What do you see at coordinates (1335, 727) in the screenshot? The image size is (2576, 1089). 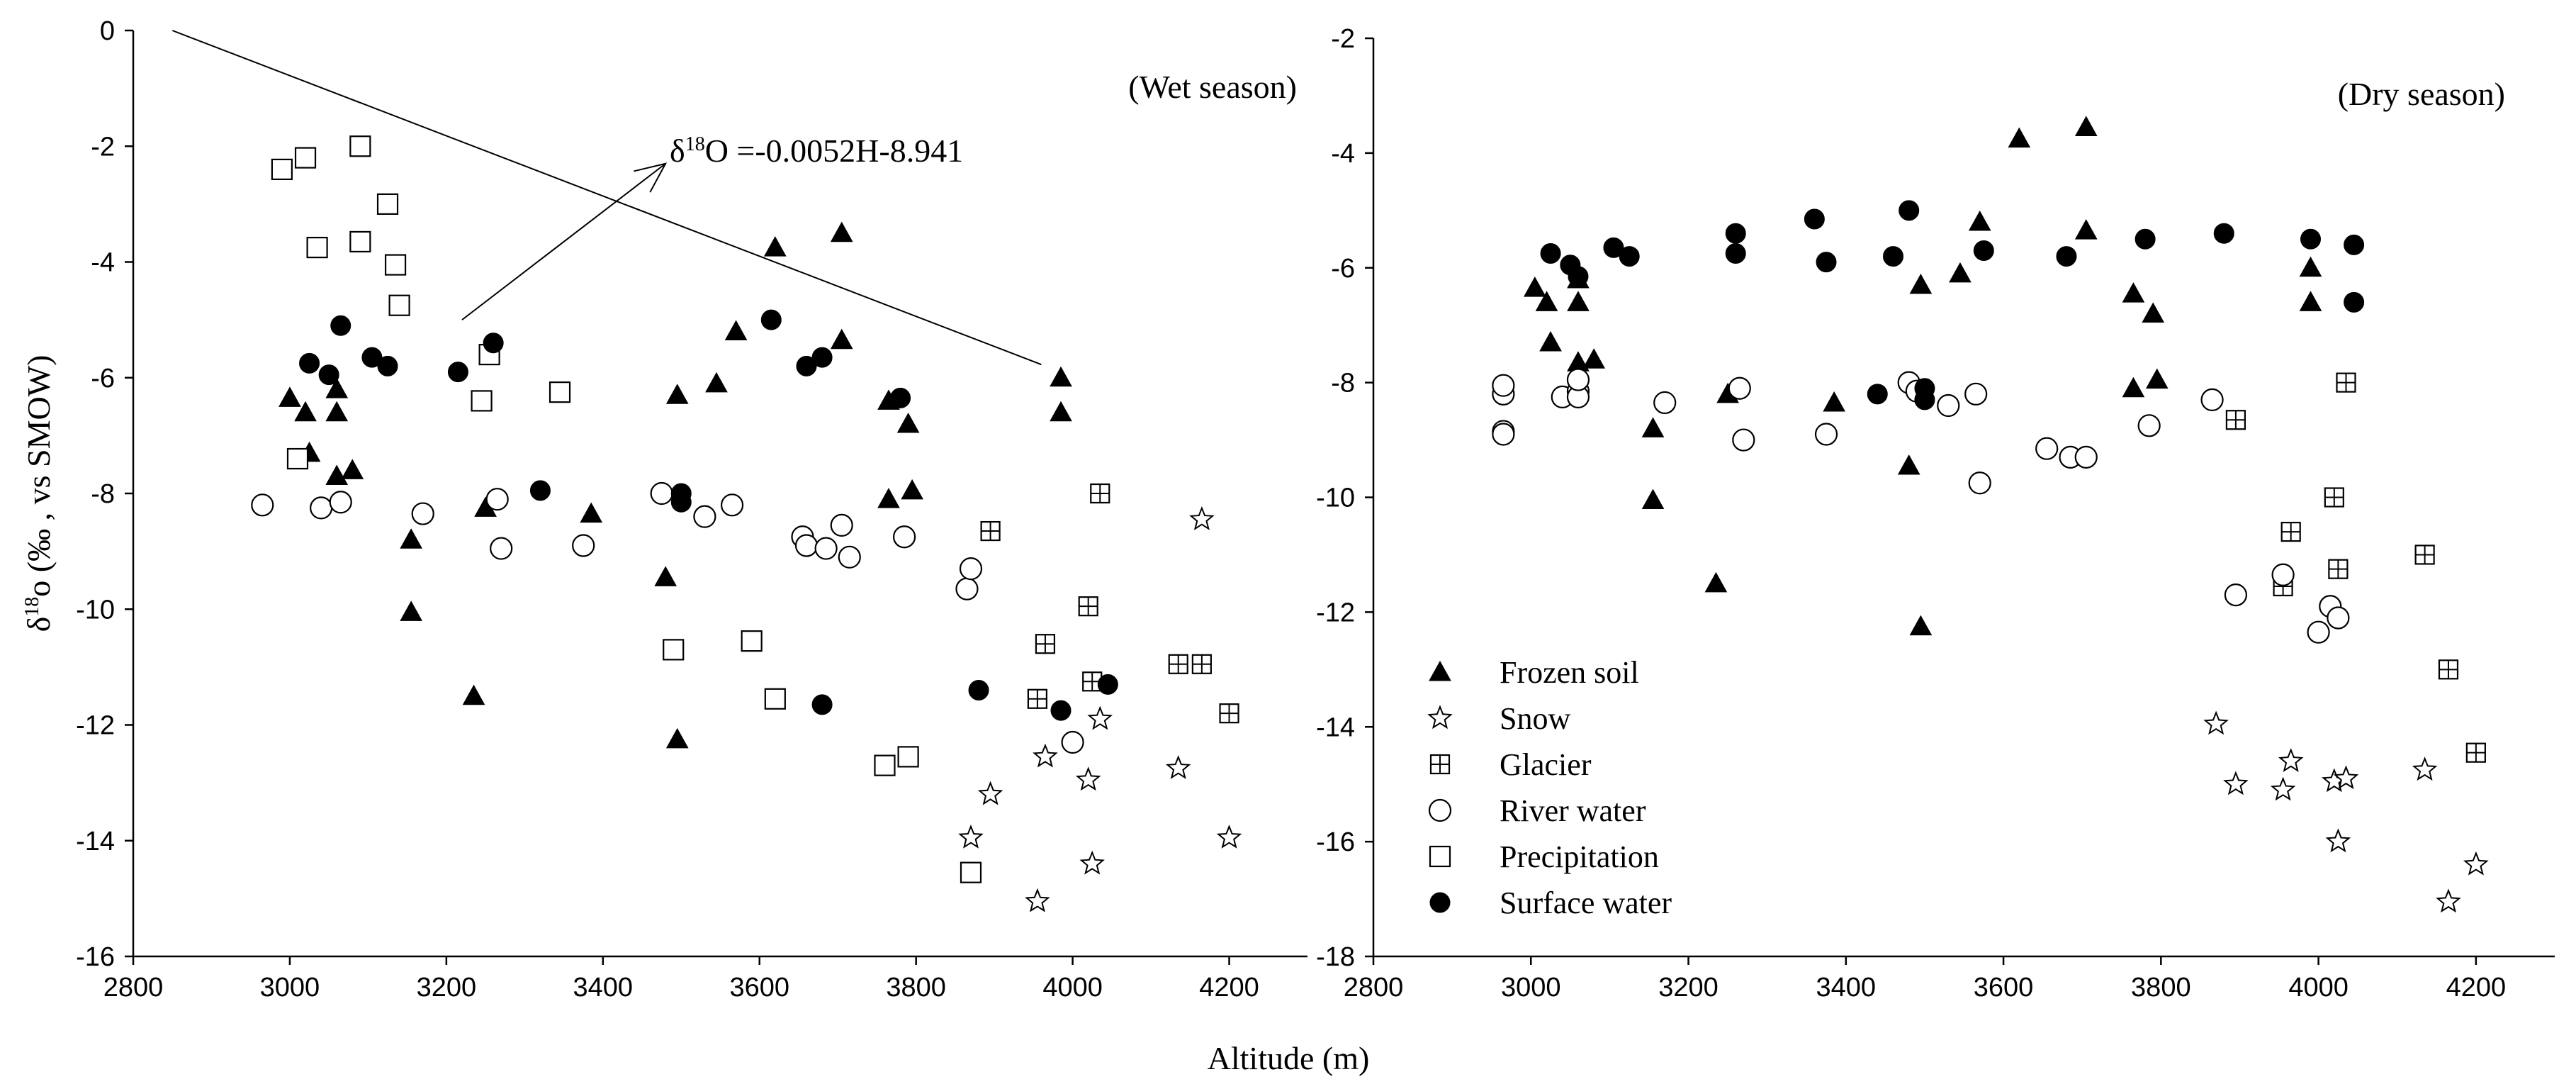 I see `y-tick-label: -14` at bounding box center [1335, 727].